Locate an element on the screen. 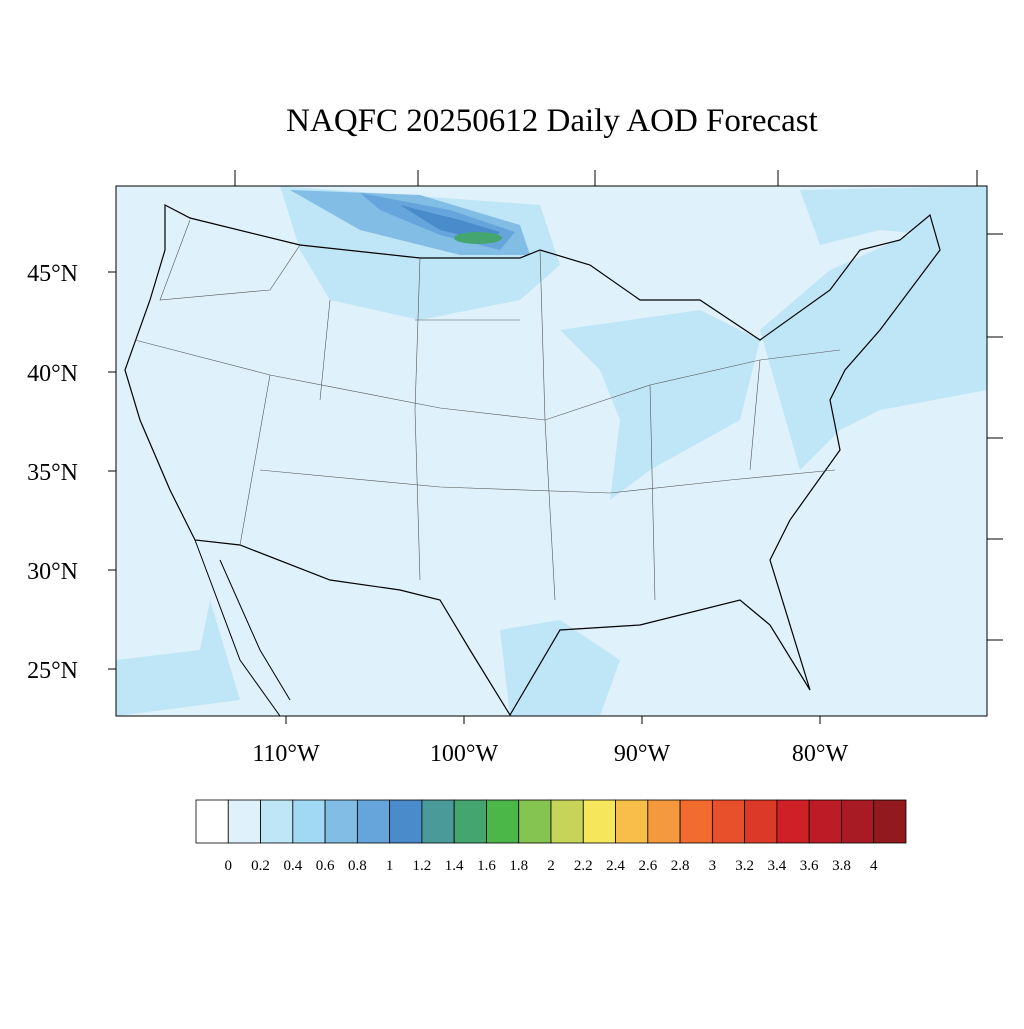 The width and height of the screenshot is (1024, 1029). latitude-label: 45°N is located at coordinates (52, 274).